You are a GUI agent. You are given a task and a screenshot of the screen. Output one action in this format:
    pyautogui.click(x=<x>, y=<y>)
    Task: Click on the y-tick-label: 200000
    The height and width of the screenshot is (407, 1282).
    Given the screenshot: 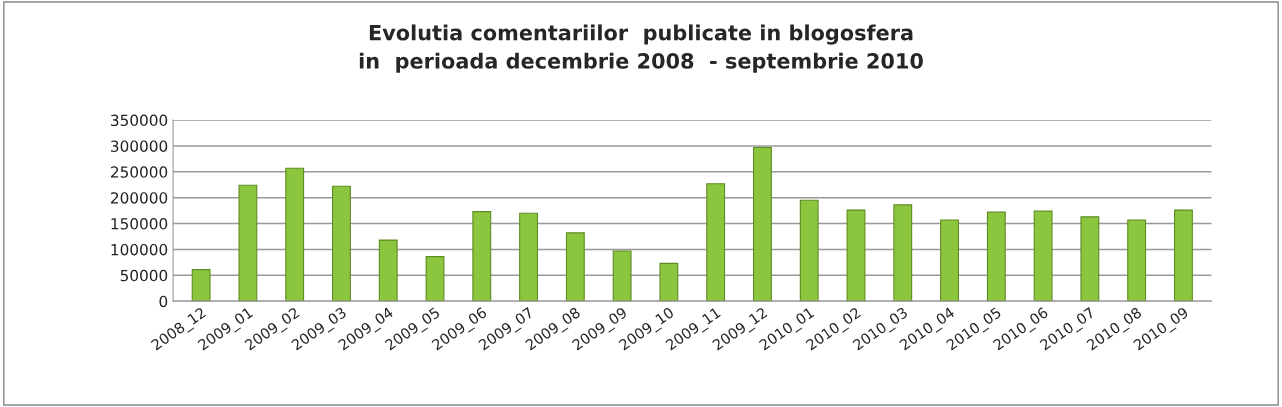 What is the action you would take?
    pyautogui.click(x=139, y=198)
    